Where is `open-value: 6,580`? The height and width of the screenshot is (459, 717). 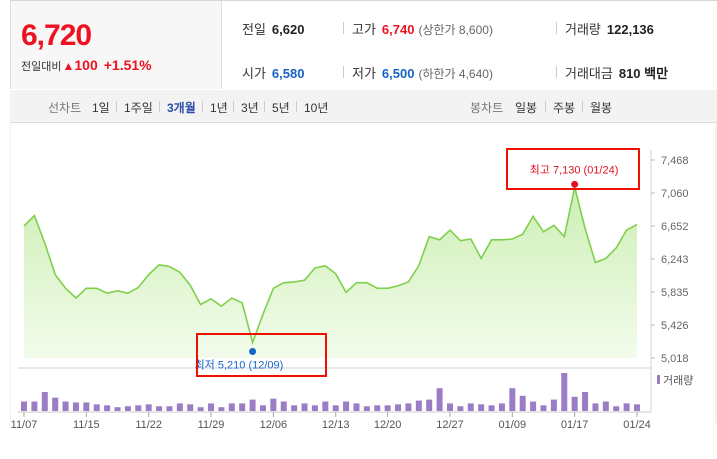 open-value: 6,580 is located at coordinates (288, 73).